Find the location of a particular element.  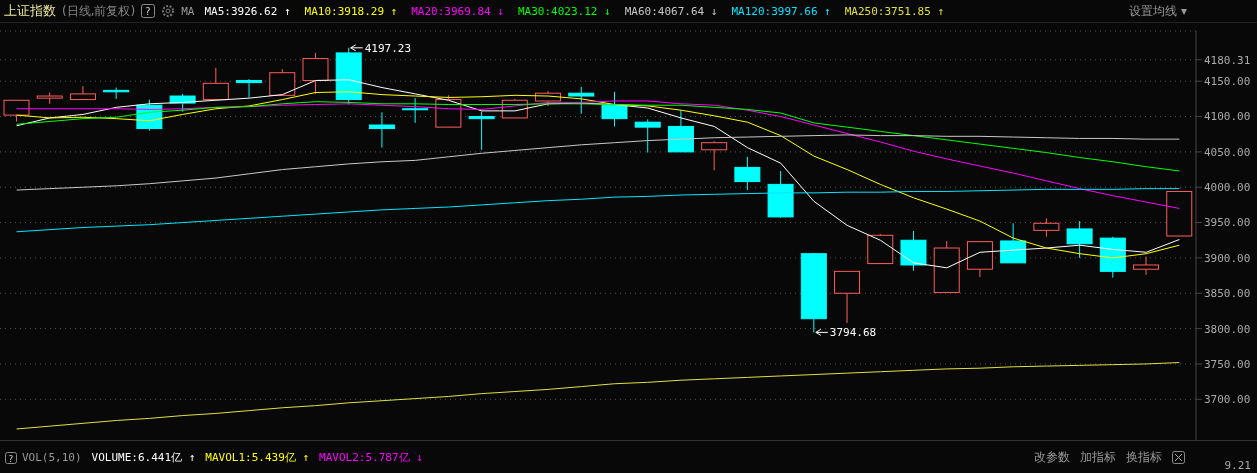

y-tick-label: 3900.00 is located at coordinates (1227, 258).